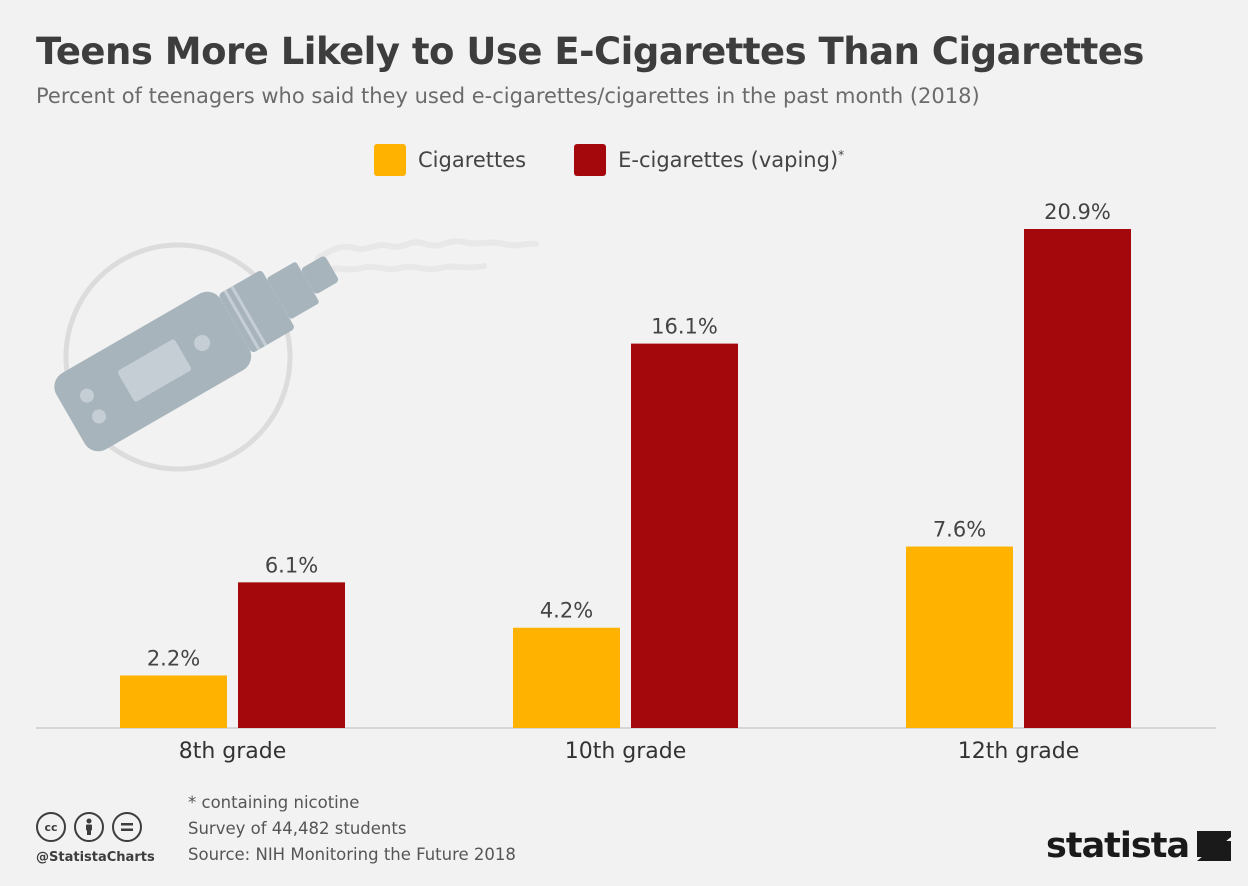 Image resolution: width=1248 pixels, height=886 pixels. What do you see at coordinates (590, 160) in the screenshot?
I see `legend-swatch-ecigarettes` at bounding box center [590, 160].